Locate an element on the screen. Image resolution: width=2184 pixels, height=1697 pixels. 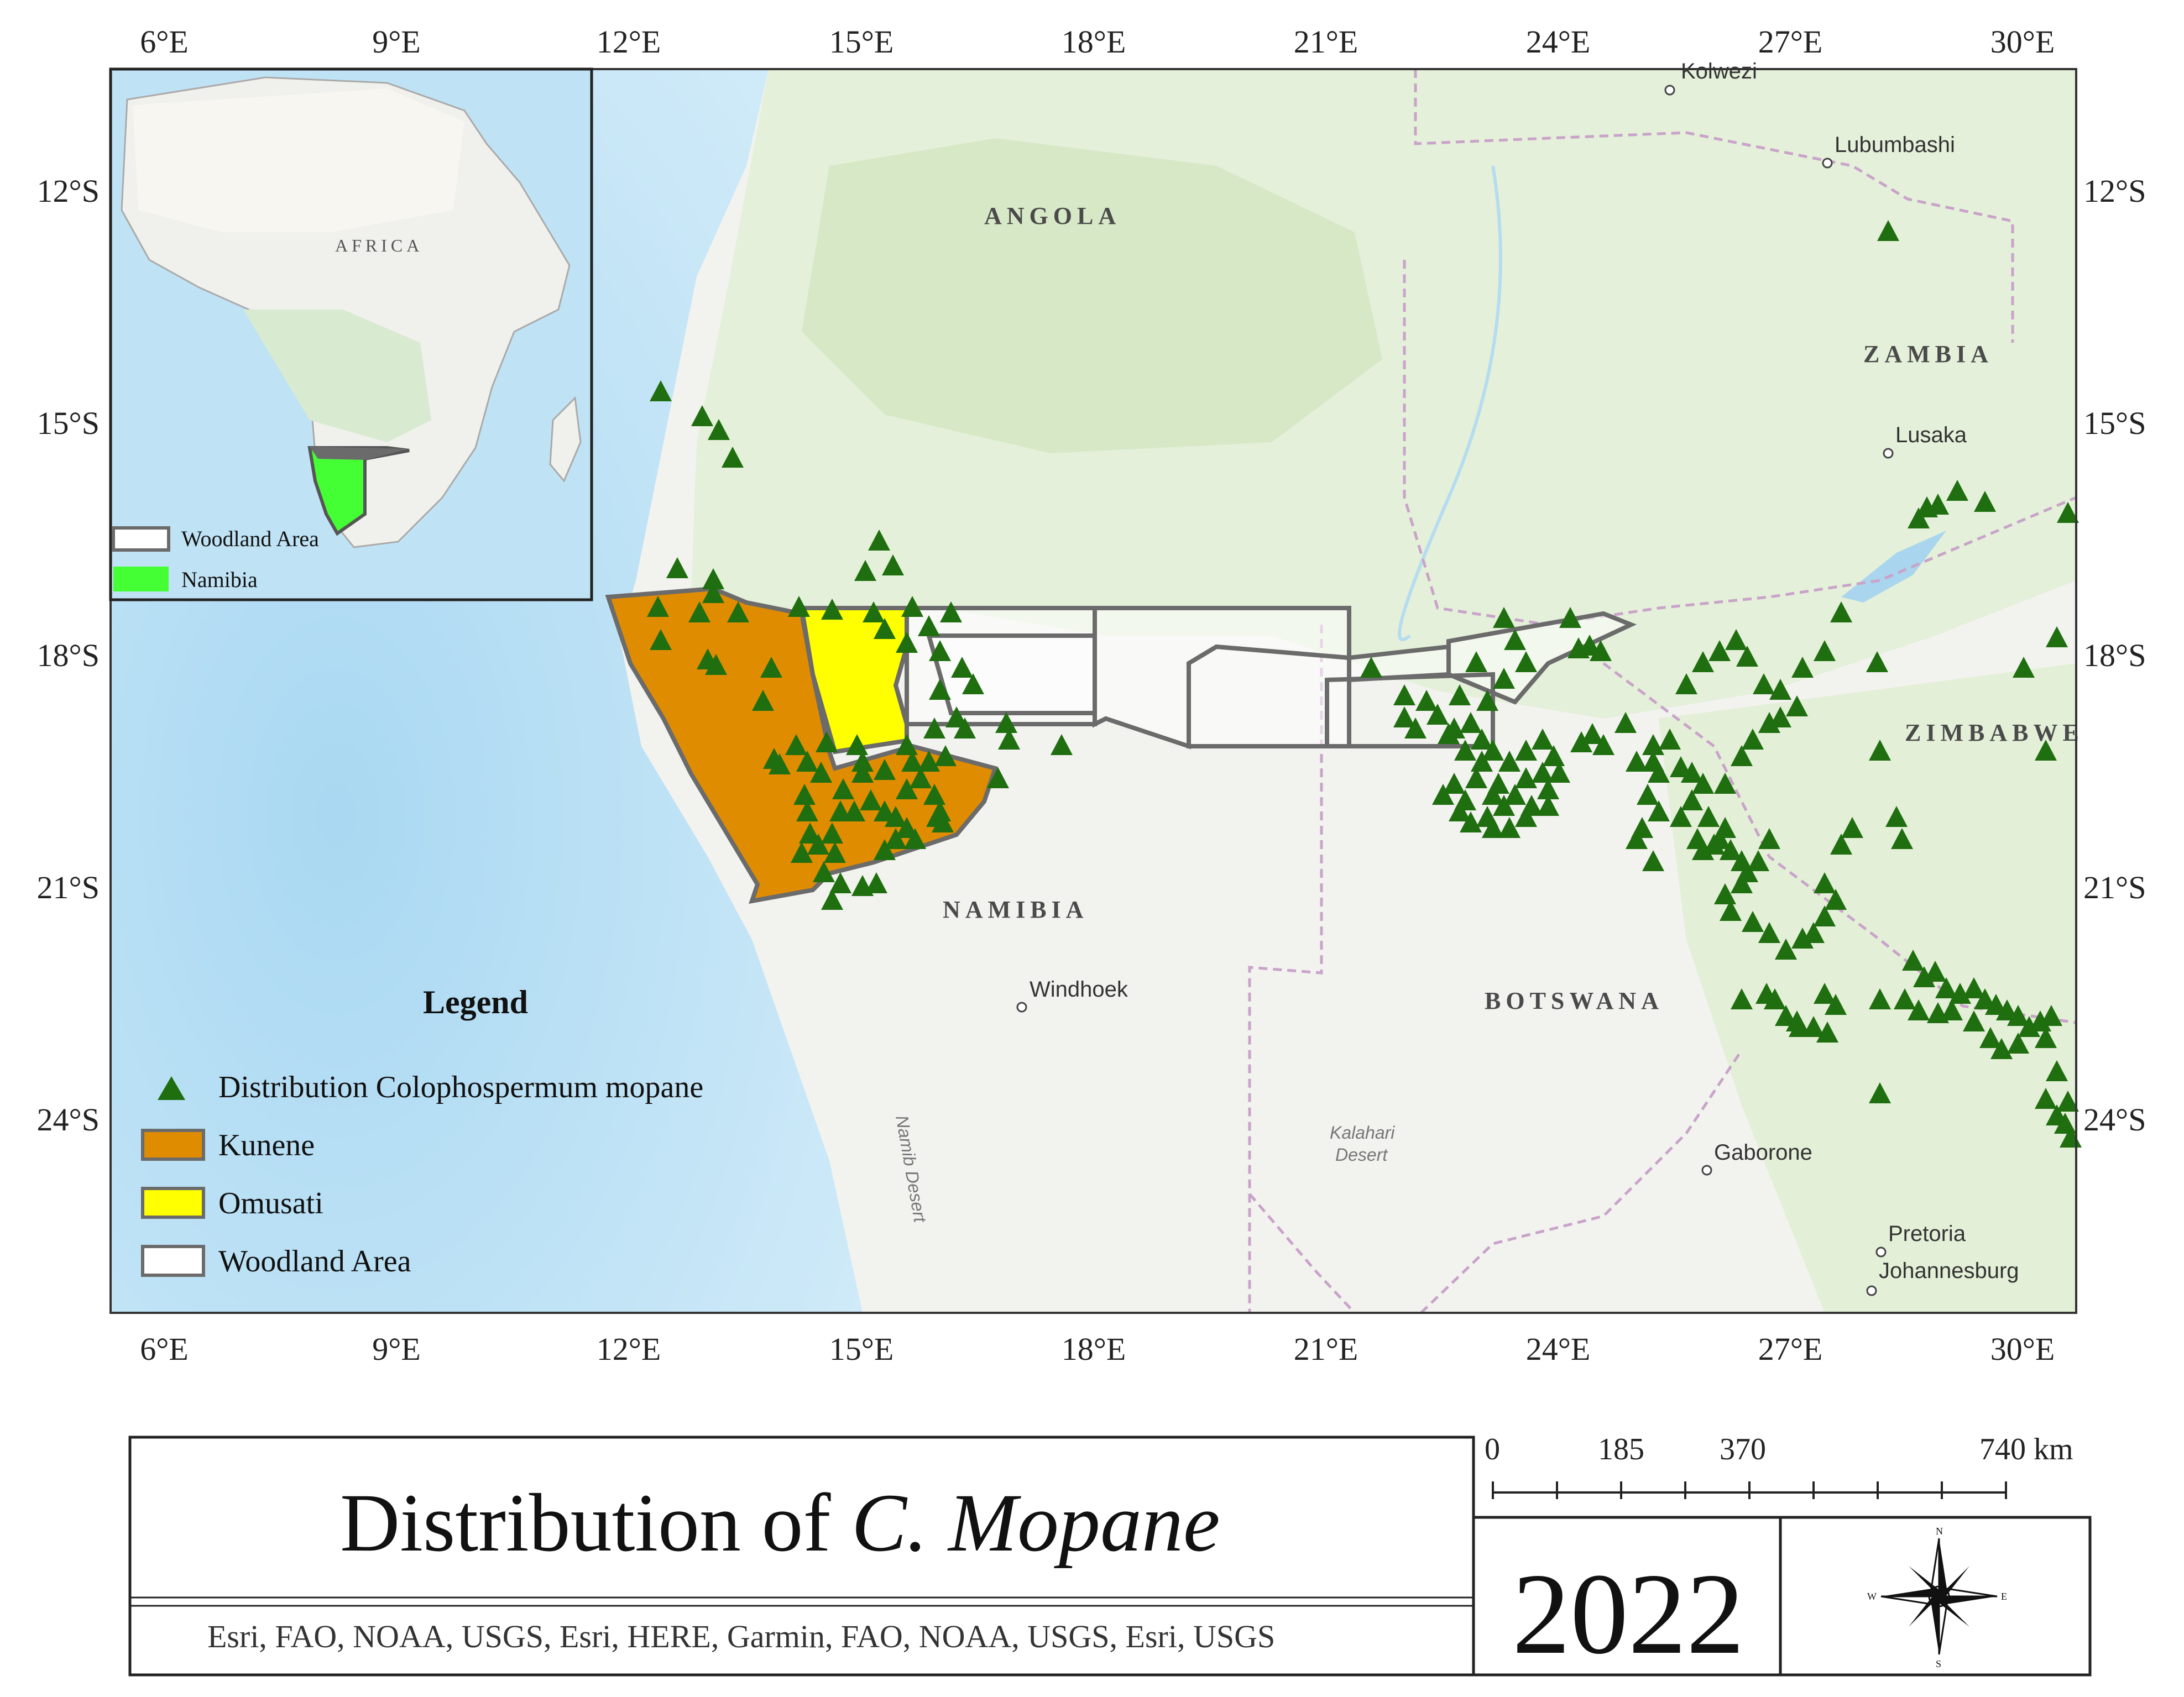
city-label-gaborone: Gaborone is located at coordinates (1763, 1152).